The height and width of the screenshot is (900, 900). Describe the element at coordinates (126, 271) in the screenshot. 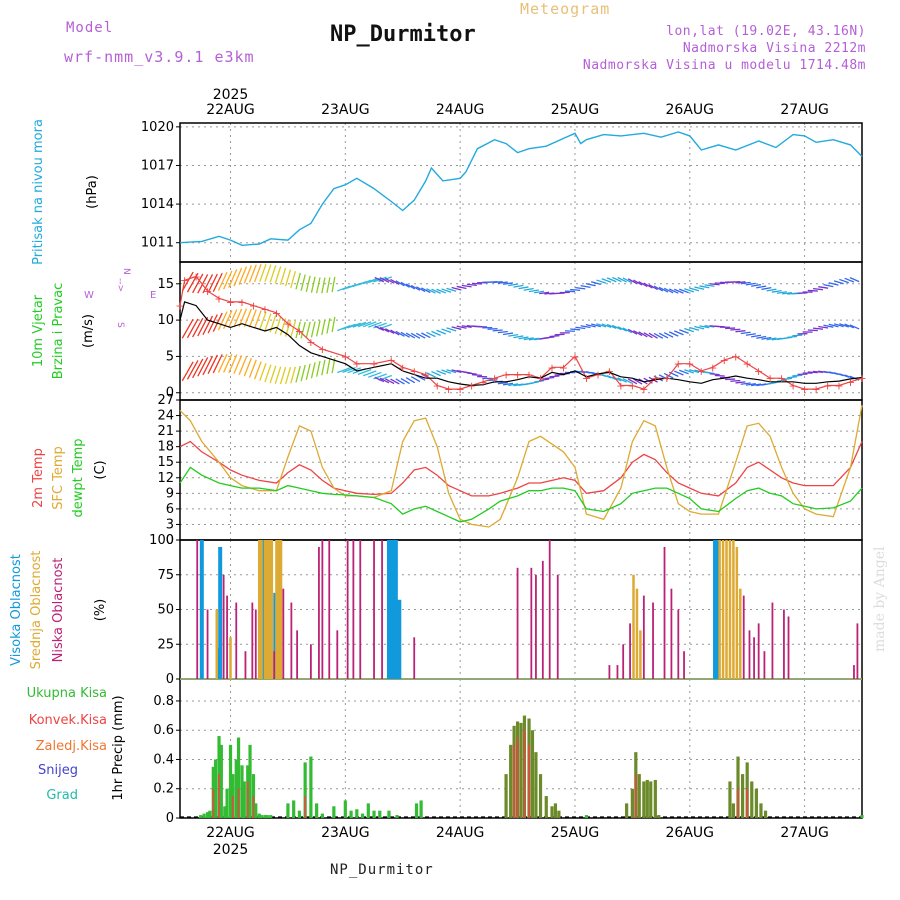

I see `compass-north: N` at that location.